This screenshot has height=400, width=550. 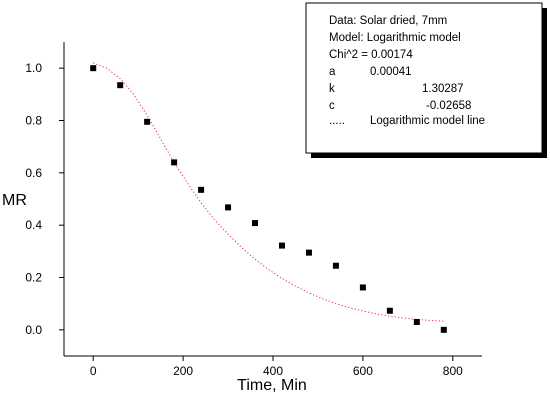 I want to click on x-tick-label: 0, so click(x=93, y=371).